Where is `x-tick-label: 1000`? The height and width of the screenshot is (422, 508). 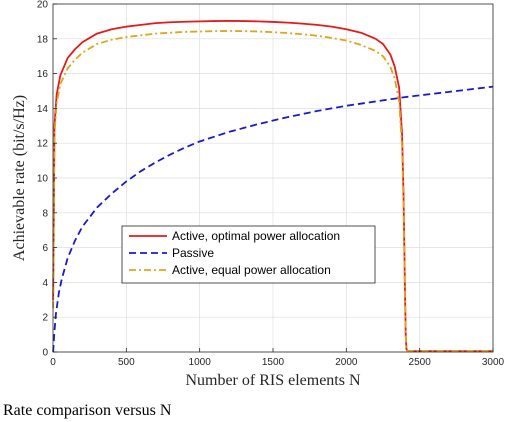 x-tick-label: 1000 is located at coordinates (200, 362).